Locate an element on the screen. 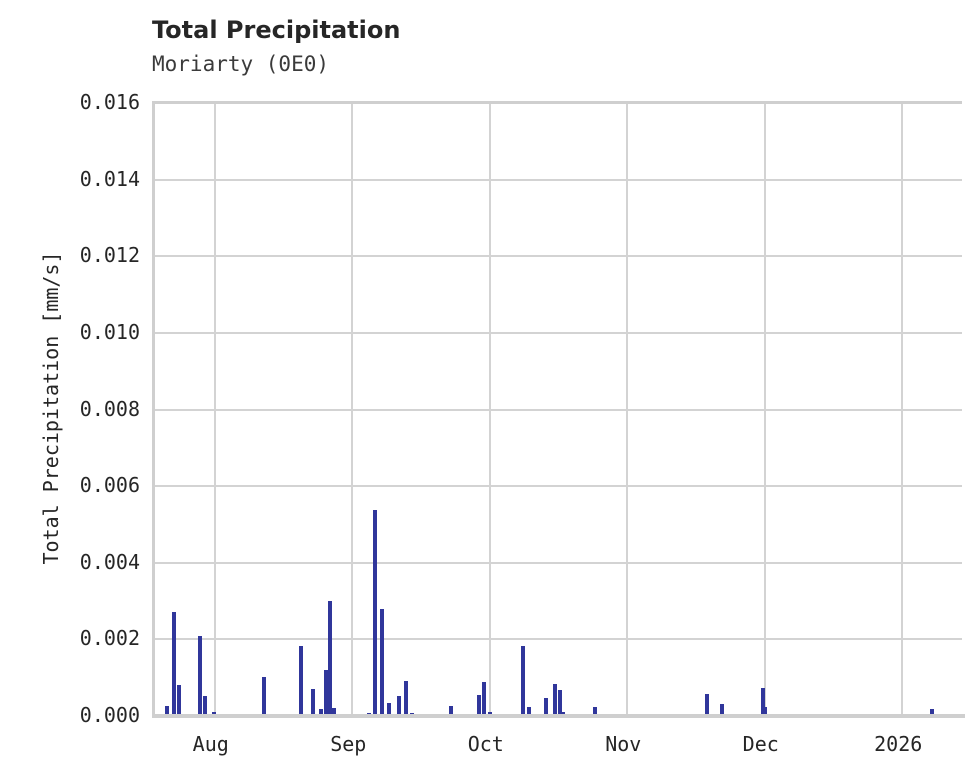 The height and width of the screenshot is (780, 980). y-tick-label: 0.006 is located at coordinates (109, 485).